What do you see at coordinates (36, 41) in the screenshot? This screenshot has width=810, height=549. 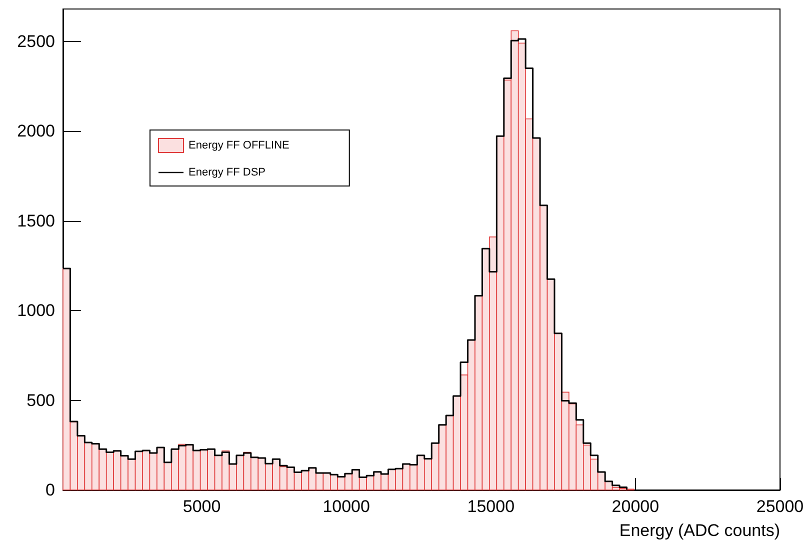 I see `y-tick-label: 2500` at bounding box center [36, 41].